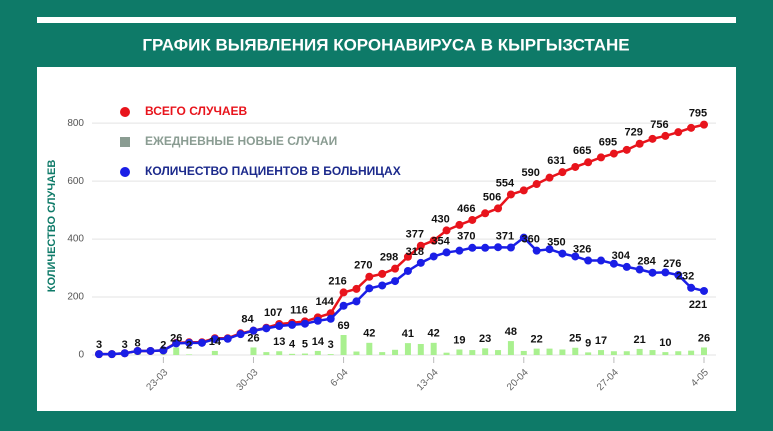 The image size is (773, 431). Describe the element at coordinates (640, 340) in the screenshot. I see `data-label: 21` at that location.